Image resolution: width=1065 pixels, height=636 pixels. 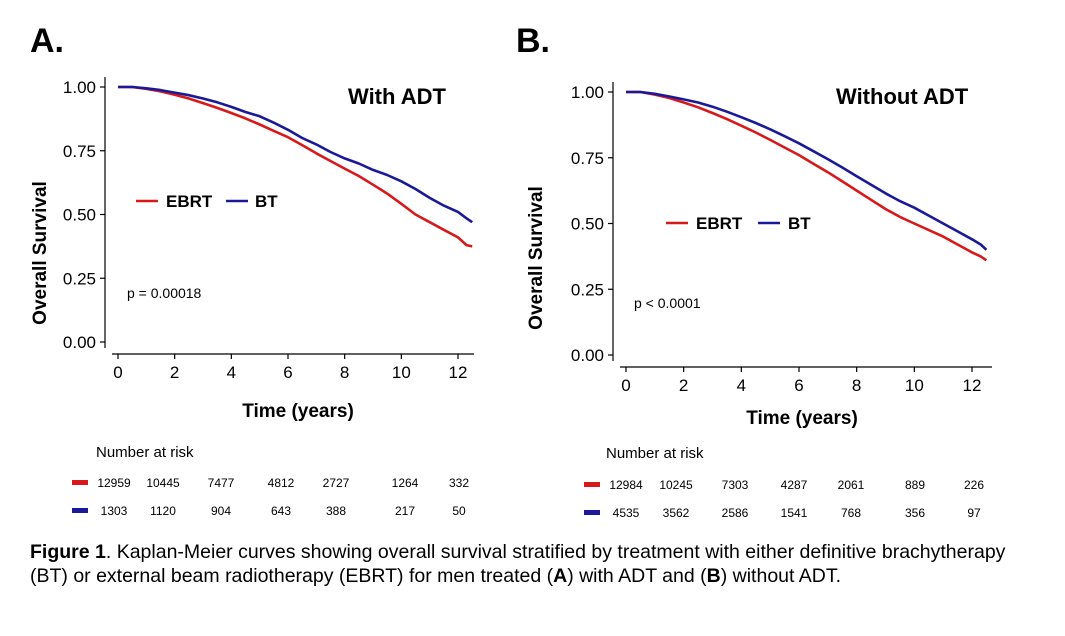 What do you see at coordinates (336, 483) in the screenshot?
I see `risk-ebrt-count: 2727` at bounding box center [336, 483].